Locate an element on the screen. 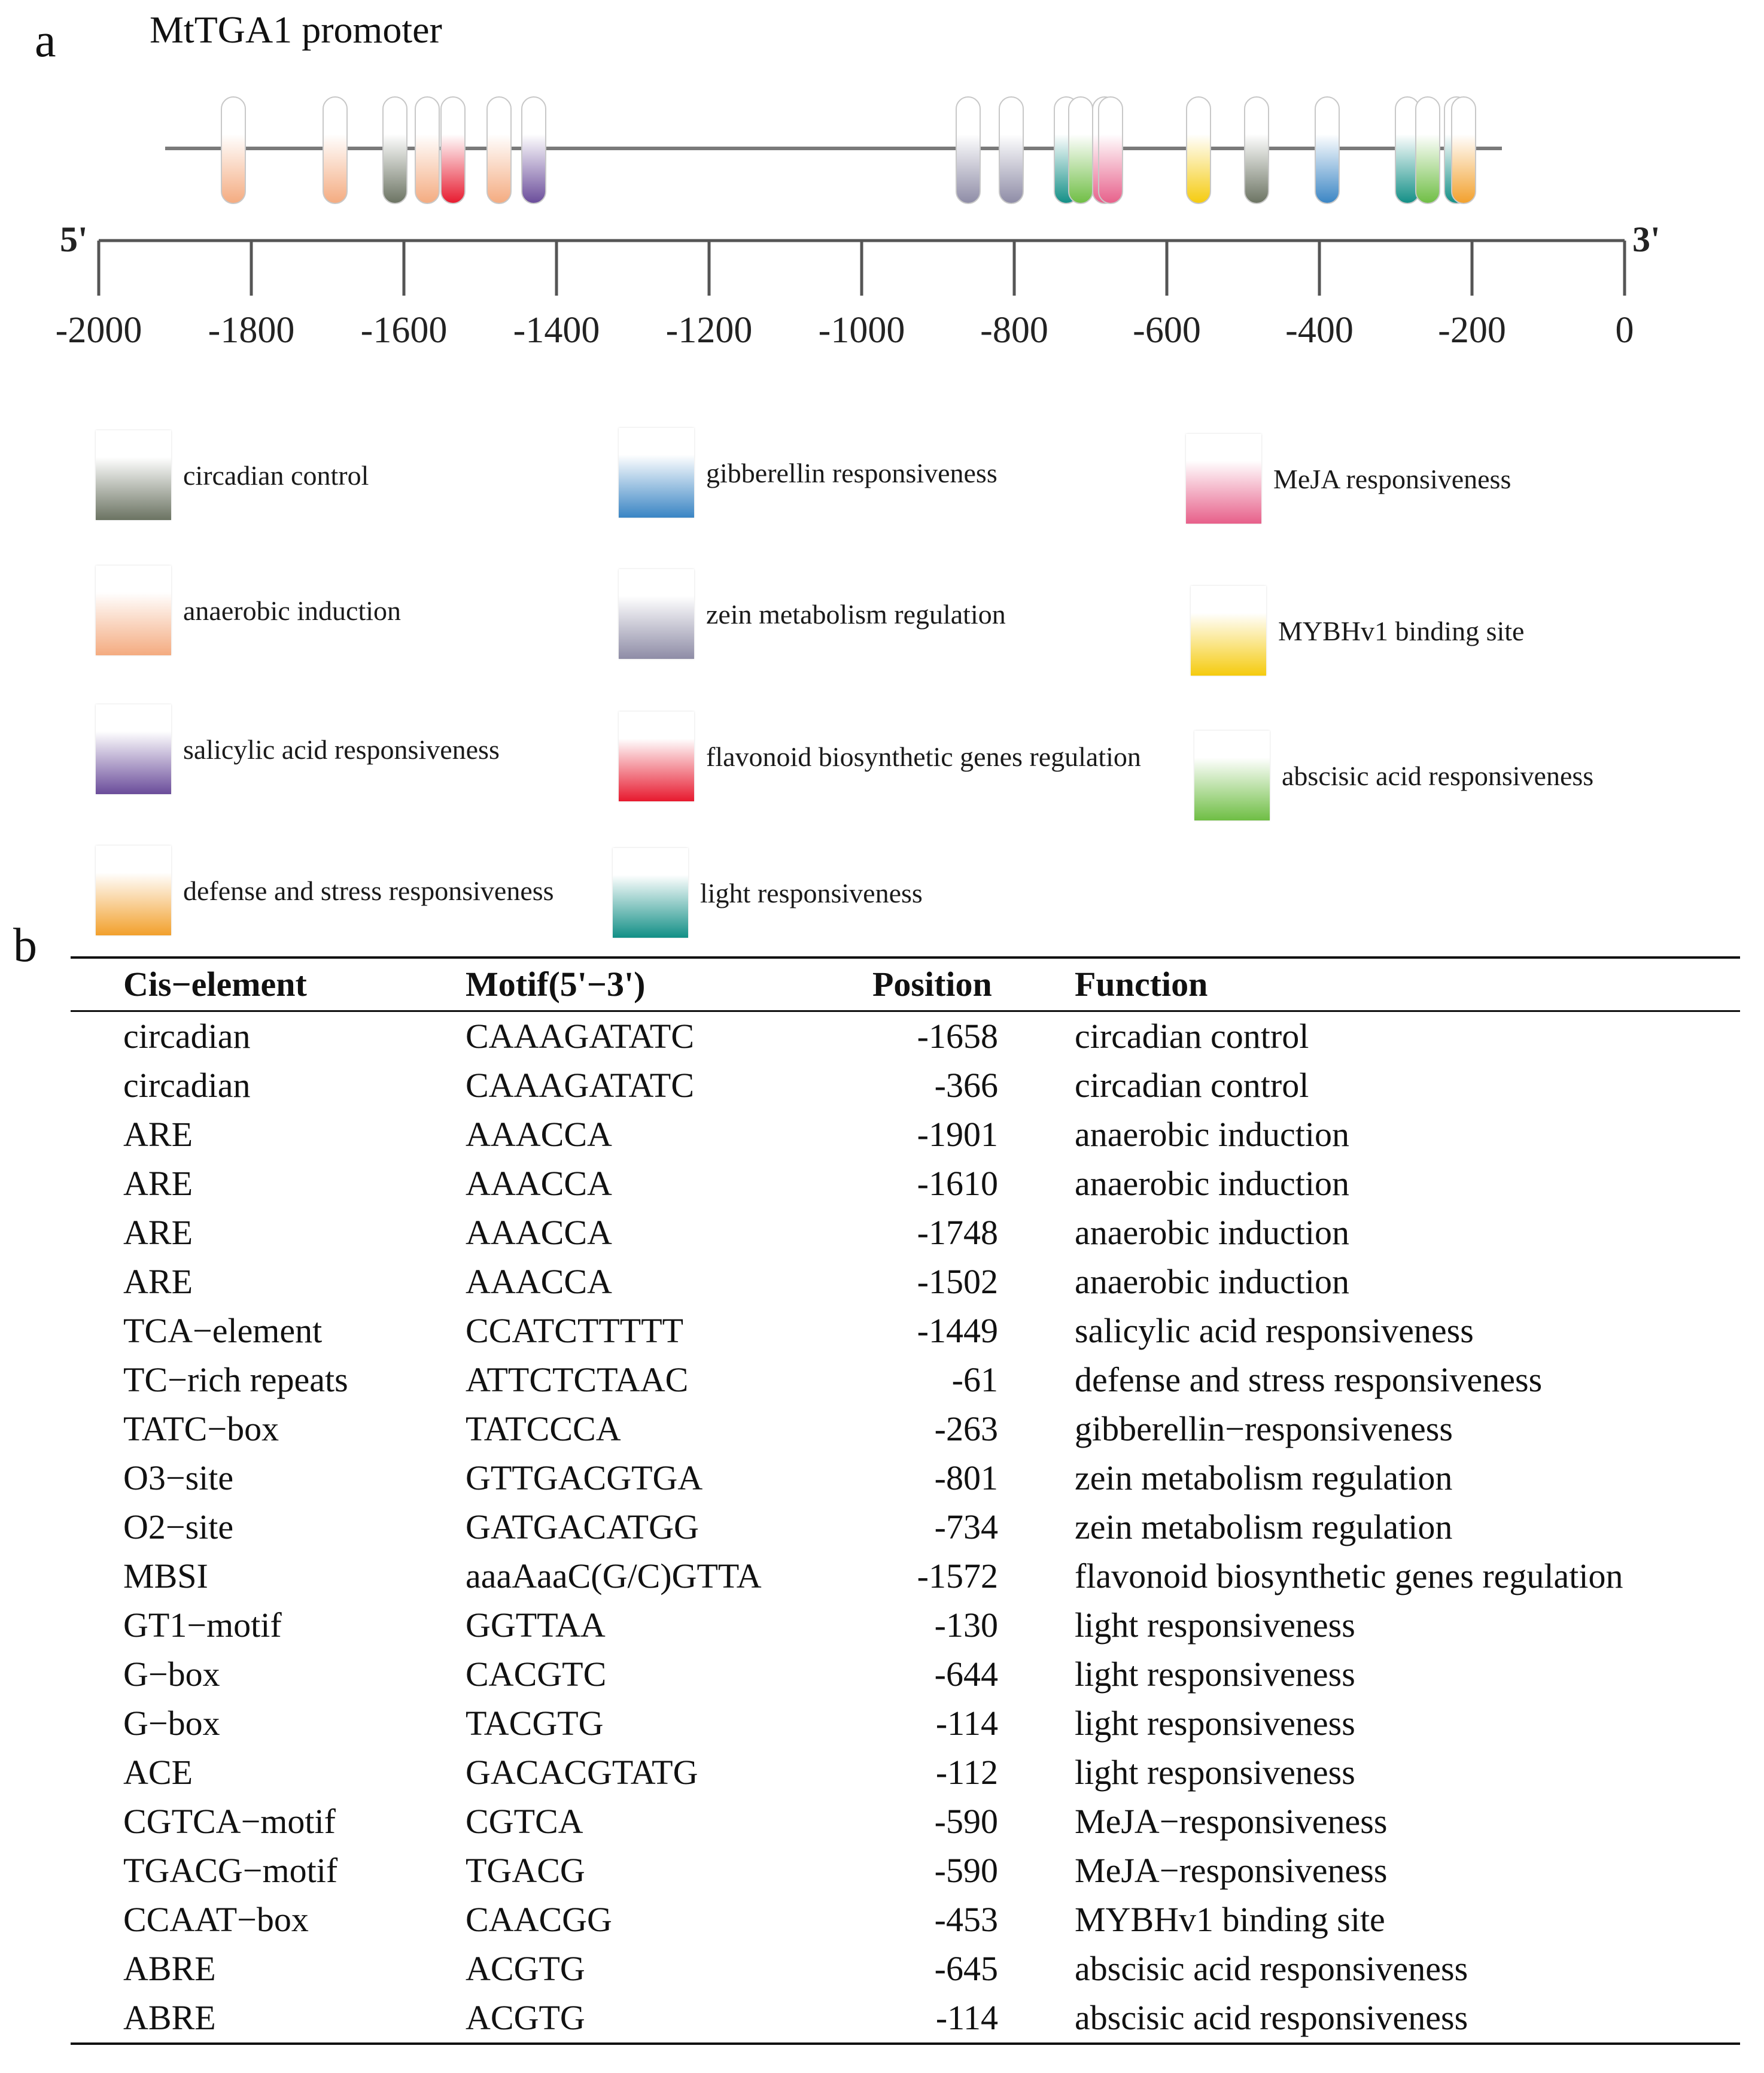 This screenshot has height=2073, width=1764. cell-motif: TGACG is located at coordinates (525, 1870).